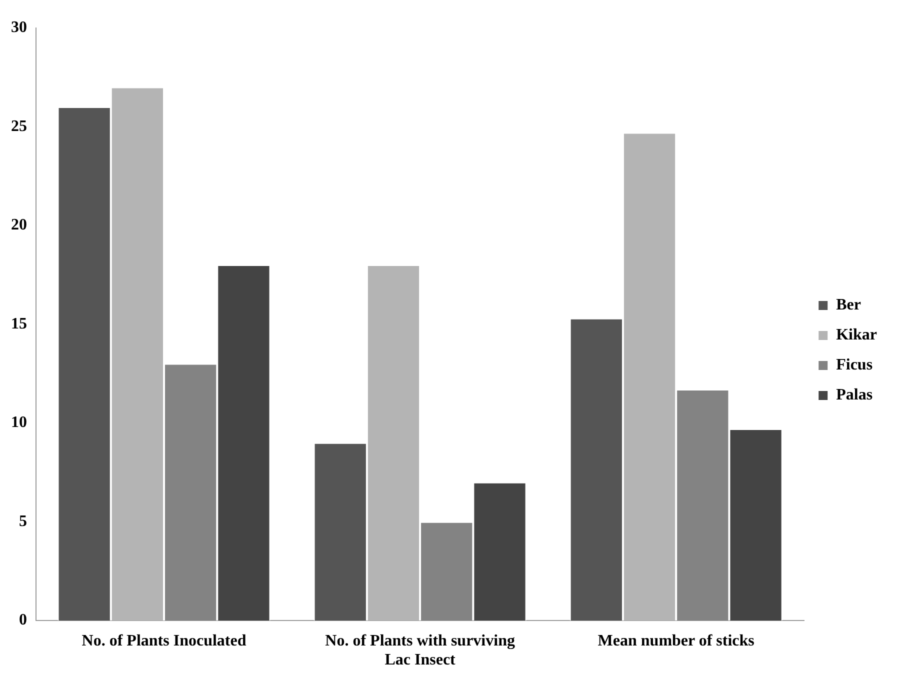 The width and height of the screenshot is (905, 681). What do you see at coordinates (19, 27) in the screenshot?
I see `y-tick-label: 30` at bounding box center [19, 27].